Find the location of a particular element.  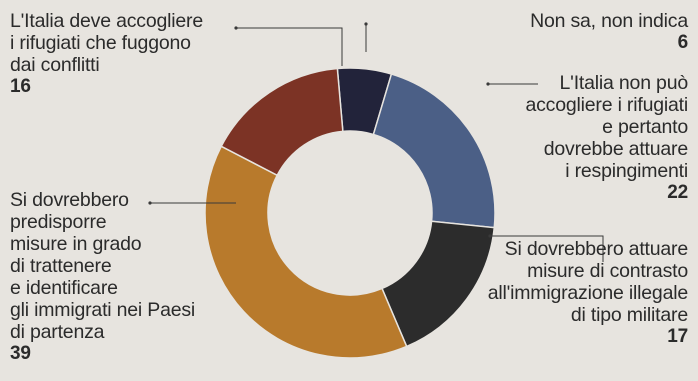

label-value: 17 is located at coordinates (677, 336).